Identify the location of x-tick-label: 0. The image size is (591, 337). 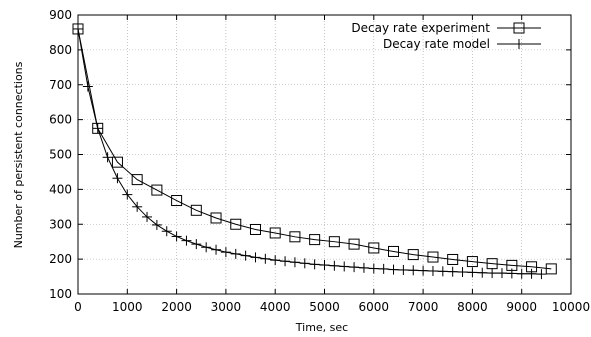
(78, 307).